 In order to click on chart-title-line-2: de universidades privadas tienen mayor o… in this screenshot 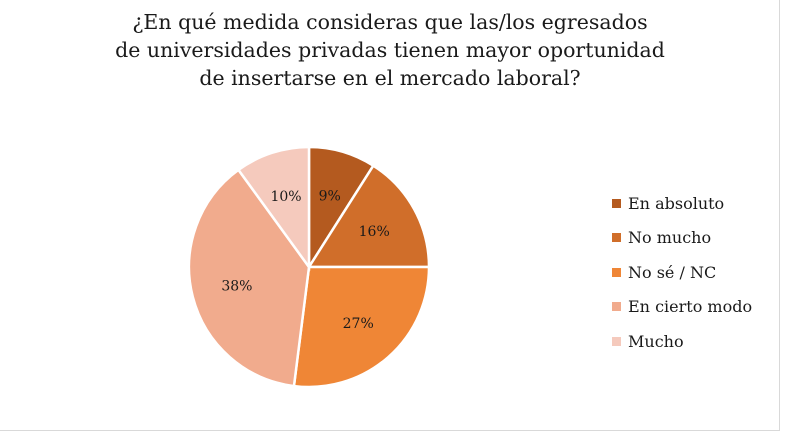, I will do `click(390, 50)`.